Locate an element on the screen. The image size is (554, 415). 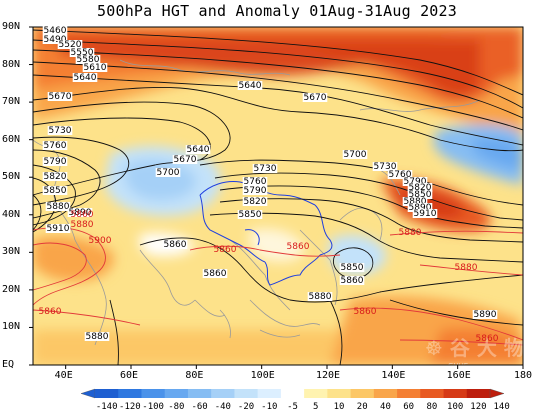
contour-label: 5550 is located at coordinates (82, 53).